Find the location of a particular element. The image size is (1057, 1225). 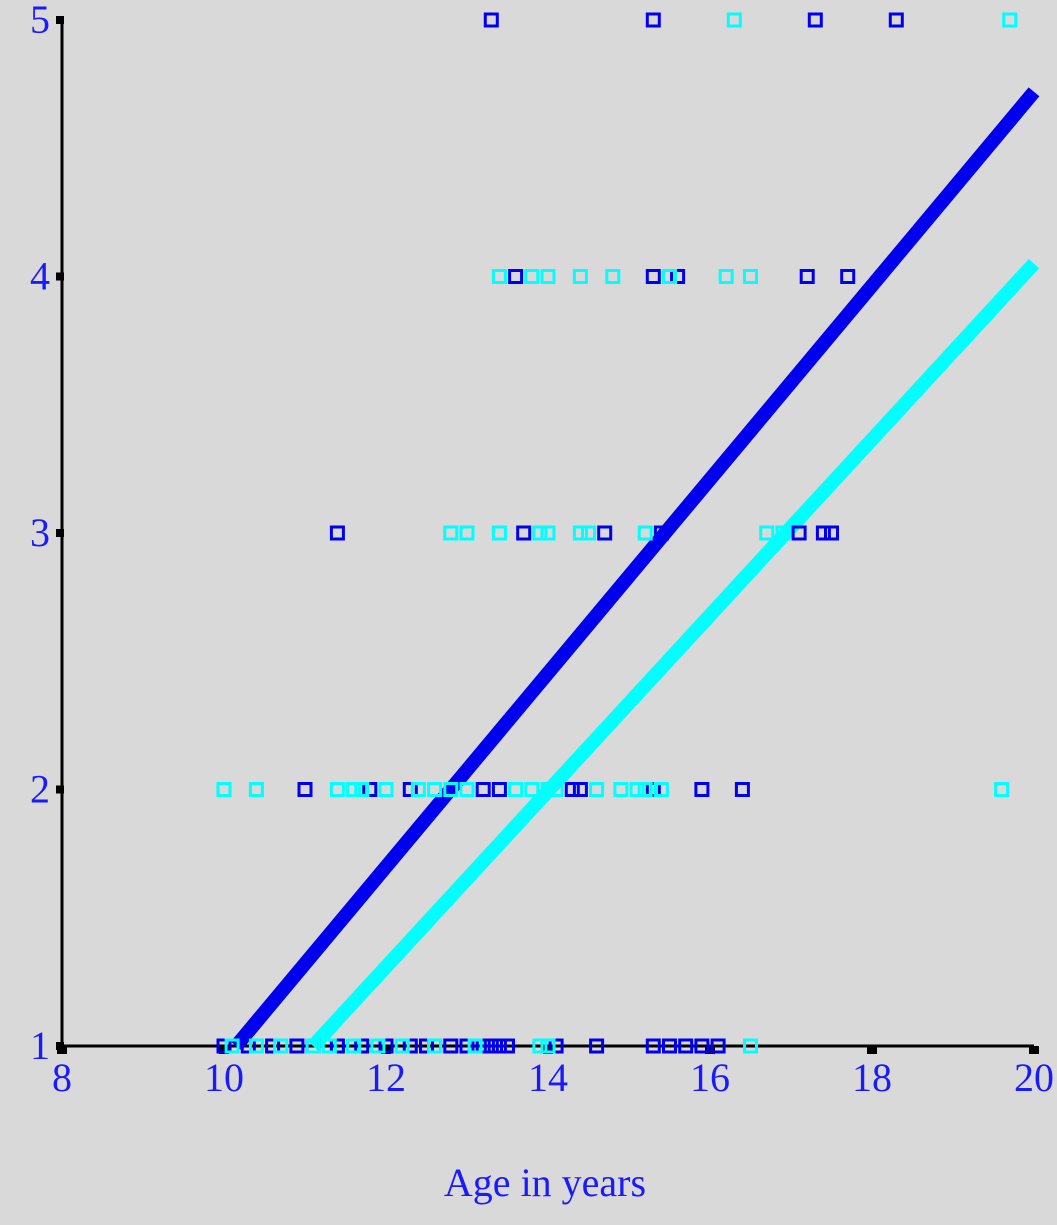

y-tick-label: 5 is located at coordinates (40, 21).